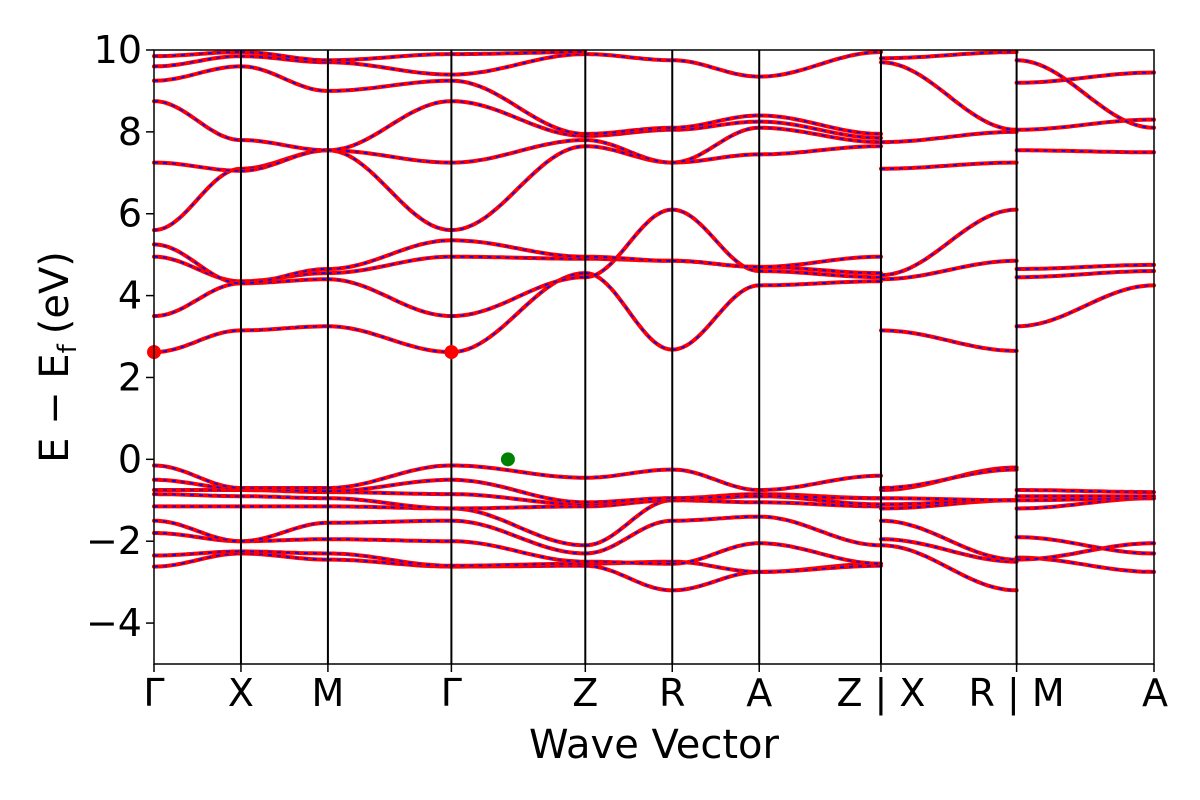 This screenshot has height=800, width=1200. What do you see at coordinates (1017, 693) in the screenshot?
I see `x-tick-label: R | M` at bounding box center [1017, 693].